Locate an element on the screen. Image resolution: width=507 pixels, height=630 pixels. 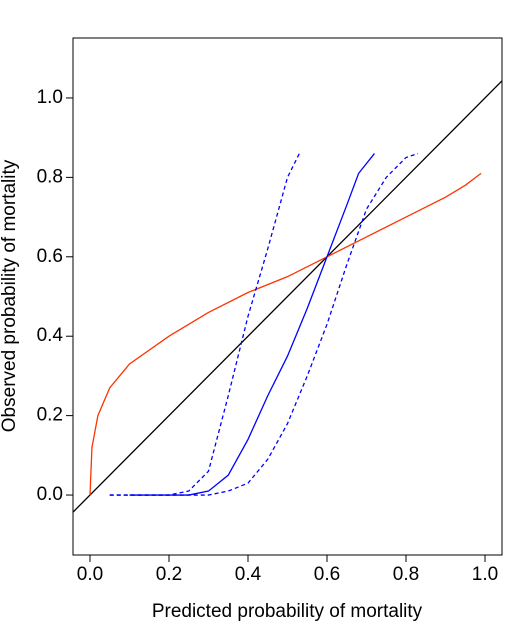
y-tick-label: 0.8 is located at coordinates (50, 176).